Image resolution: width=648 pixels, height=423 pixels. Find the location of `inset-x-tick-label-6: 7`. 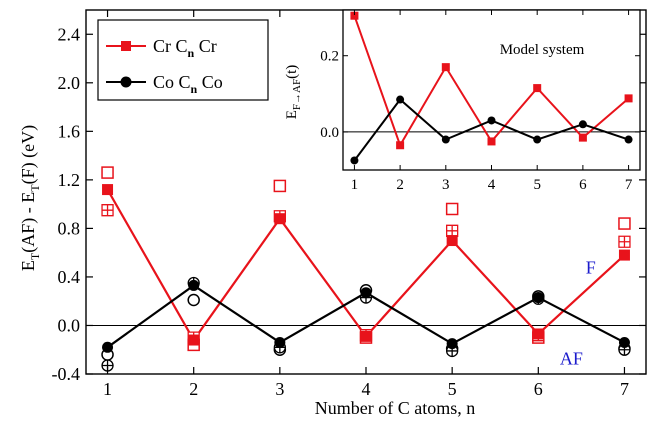

inset-x-tick-label-6: 7 is located at coordinates (629, 185).